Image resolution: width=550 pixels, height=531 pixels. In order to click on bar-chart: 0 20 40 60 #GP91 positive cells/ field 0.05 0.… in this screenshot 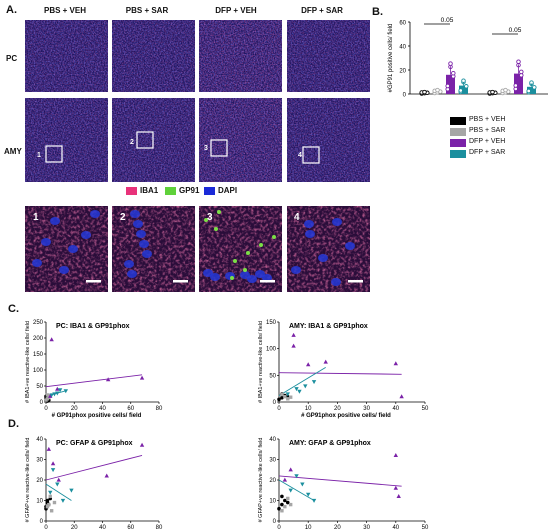, I will do `click(468, 58)`.